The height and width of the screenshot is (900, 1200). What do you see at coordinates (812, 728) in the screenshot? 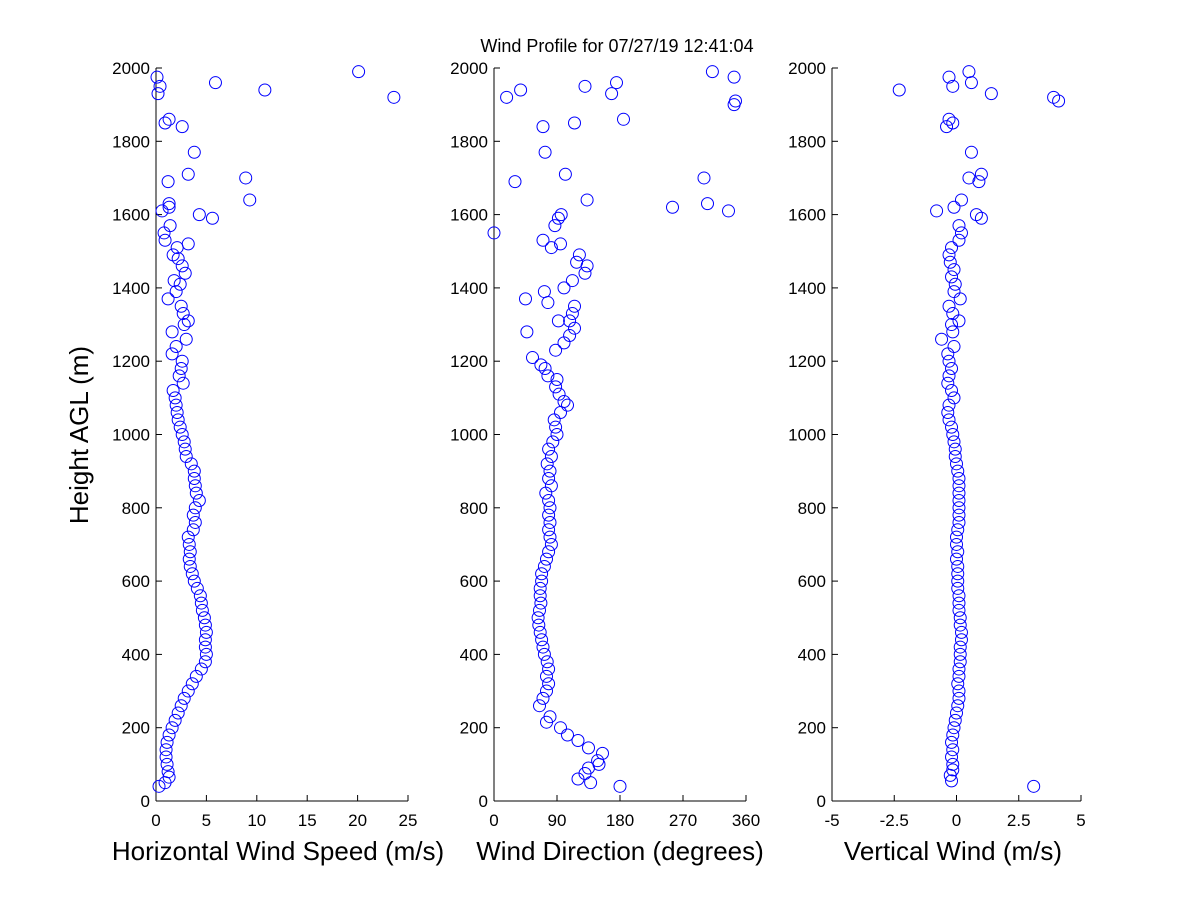
I see `y-tick-label: 200` at bounding box center [812, 728].